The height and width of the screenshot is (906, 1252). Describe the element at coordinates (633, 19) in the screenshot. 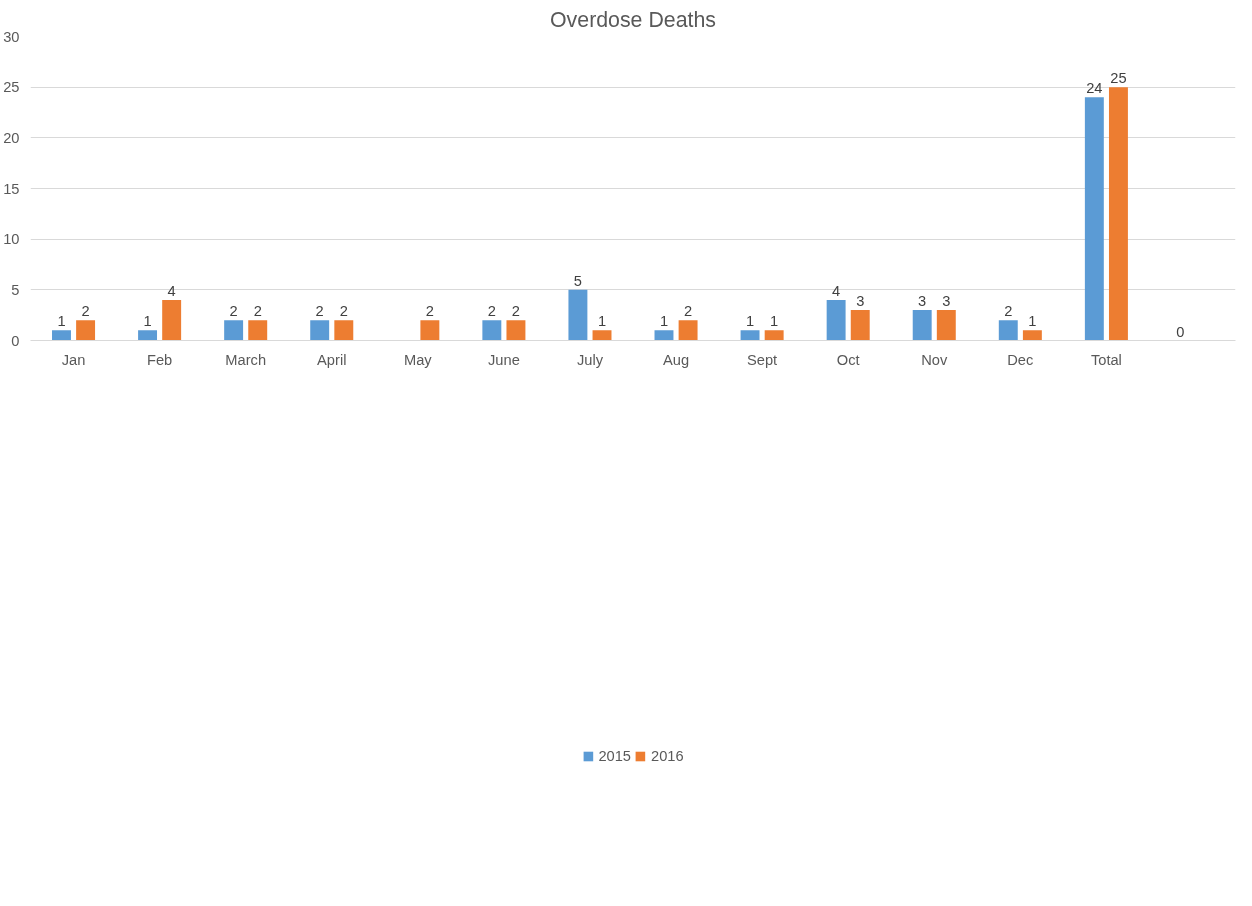

I see `chart-title: Overdose Deaths` at that location.